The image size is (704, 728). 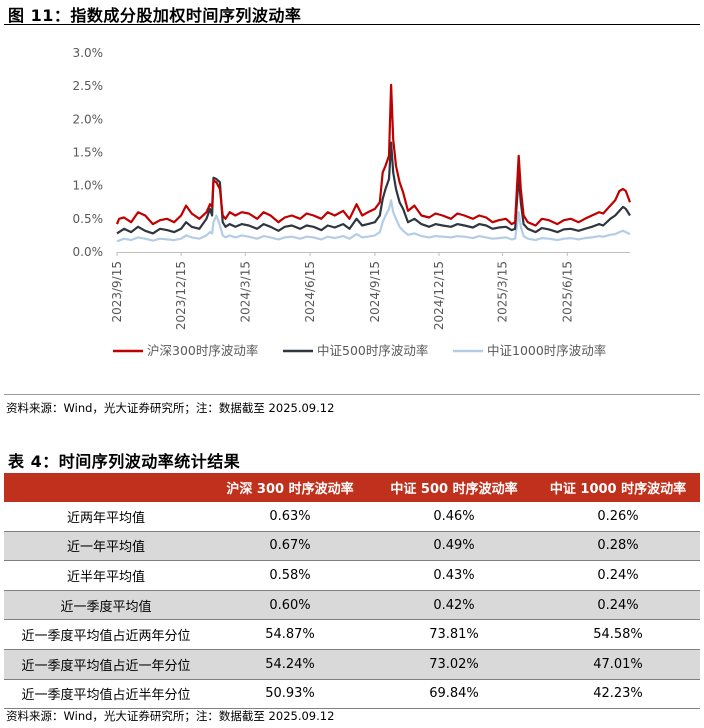 What do you see at coordinates (170, 408) in the screenshot?
I see `figure-source: 资料来源：Wind，光大证券研究所；注：数据截至 2025.09.12` at bounding box center [170, 408].